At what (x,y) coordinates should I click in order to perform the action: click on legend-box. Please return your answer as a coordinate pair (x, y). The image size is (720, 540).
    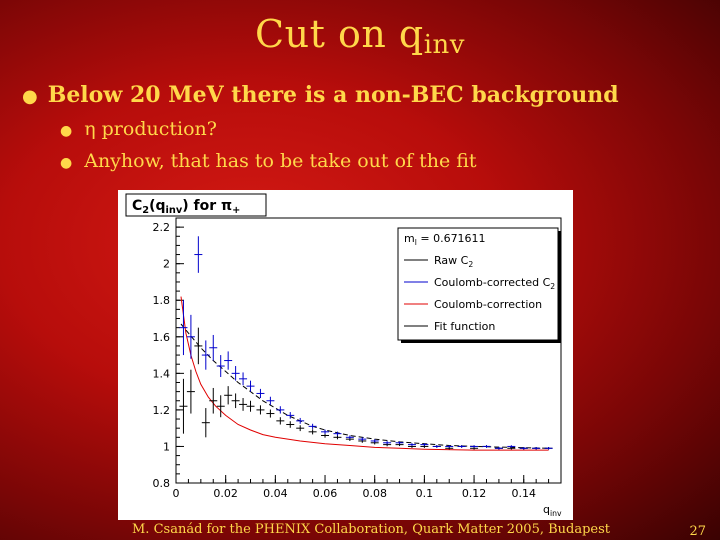
    Looking at the image, I should click on (478, 284).